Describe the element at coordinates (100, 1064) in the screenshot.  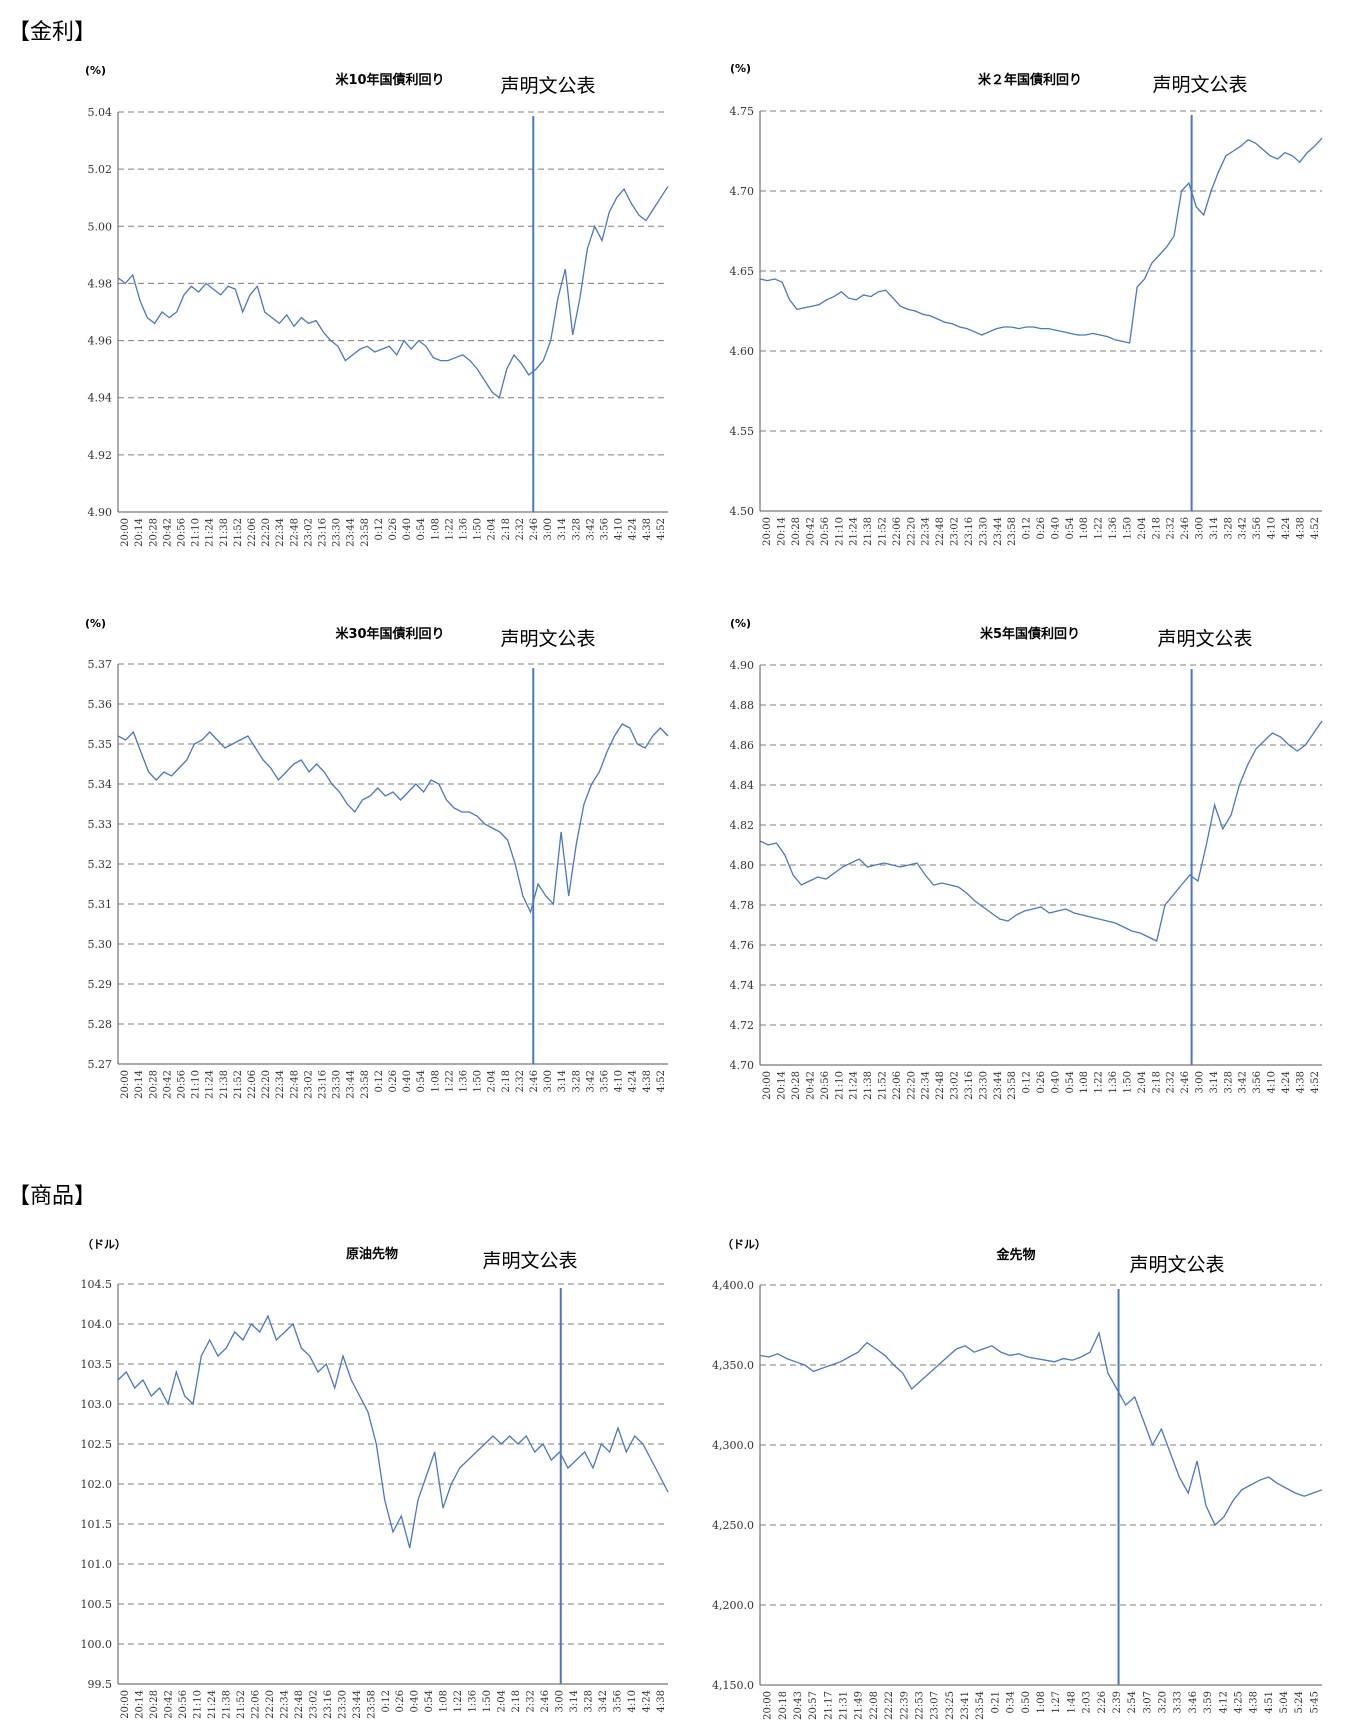
I see `y-tick-label: 5.27` at that location.